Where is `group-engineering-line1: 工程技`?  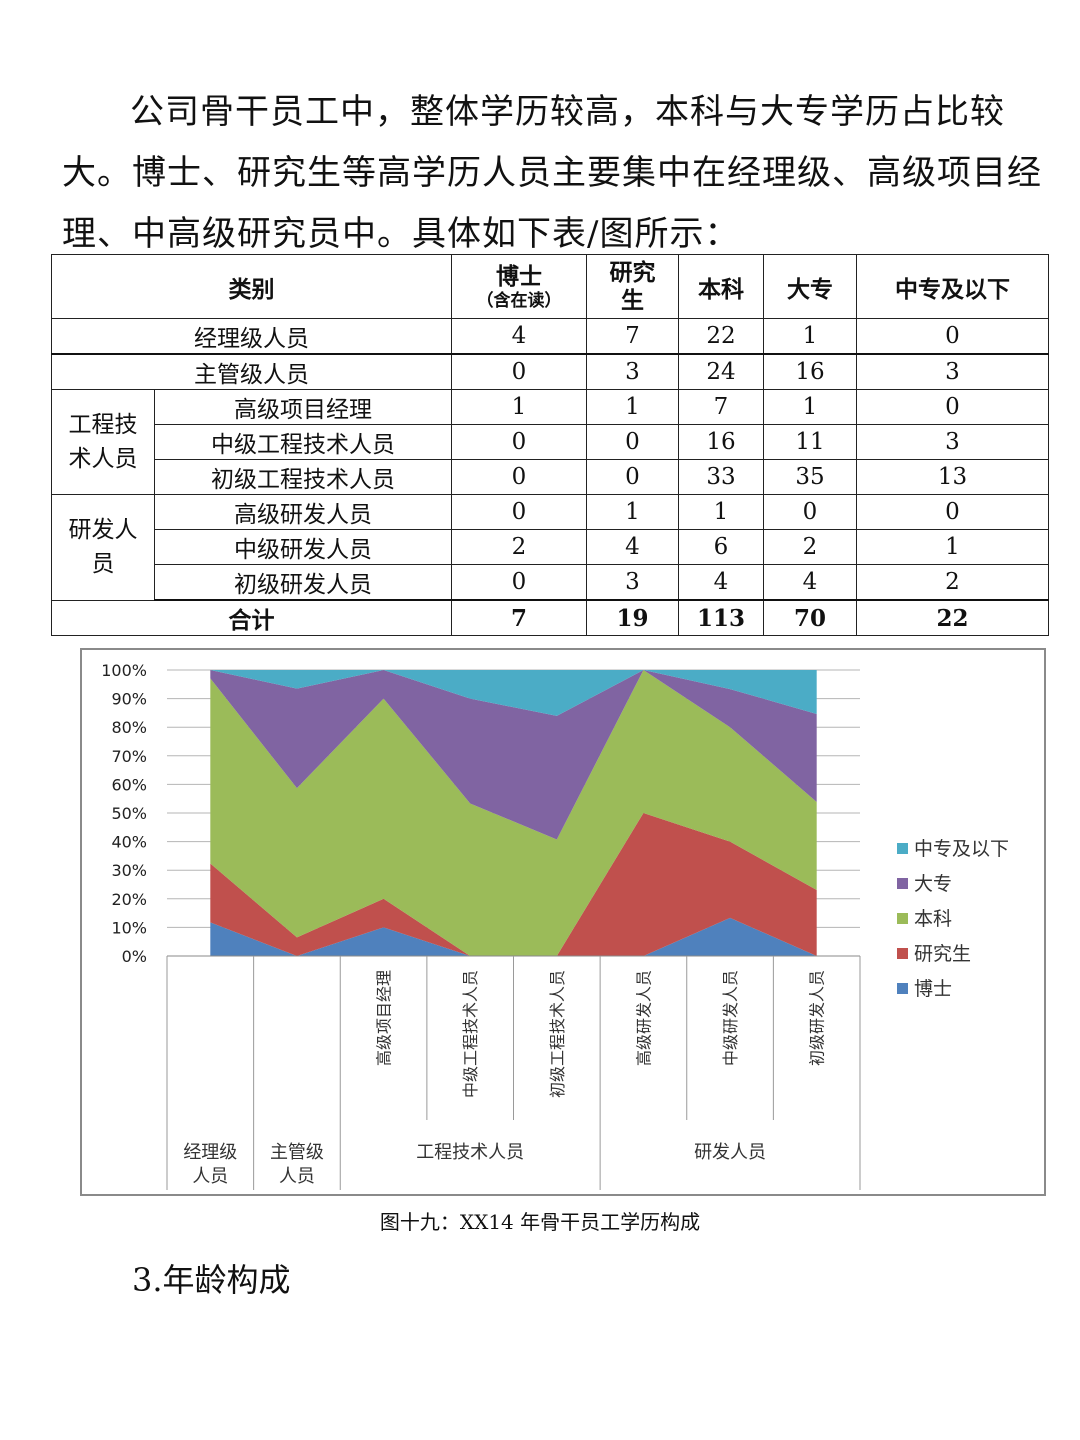
group-engineering-line1: 工程技 is located at coordinates (103, 425).